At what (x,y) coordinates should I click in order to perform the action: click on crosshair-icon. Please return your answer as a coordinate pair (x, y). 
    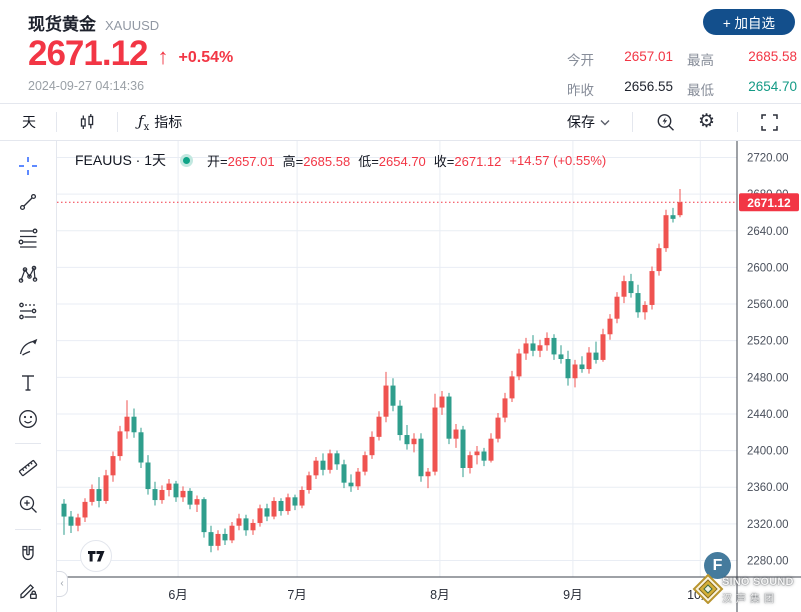
    Looking at the image, I should click on (28, 165).